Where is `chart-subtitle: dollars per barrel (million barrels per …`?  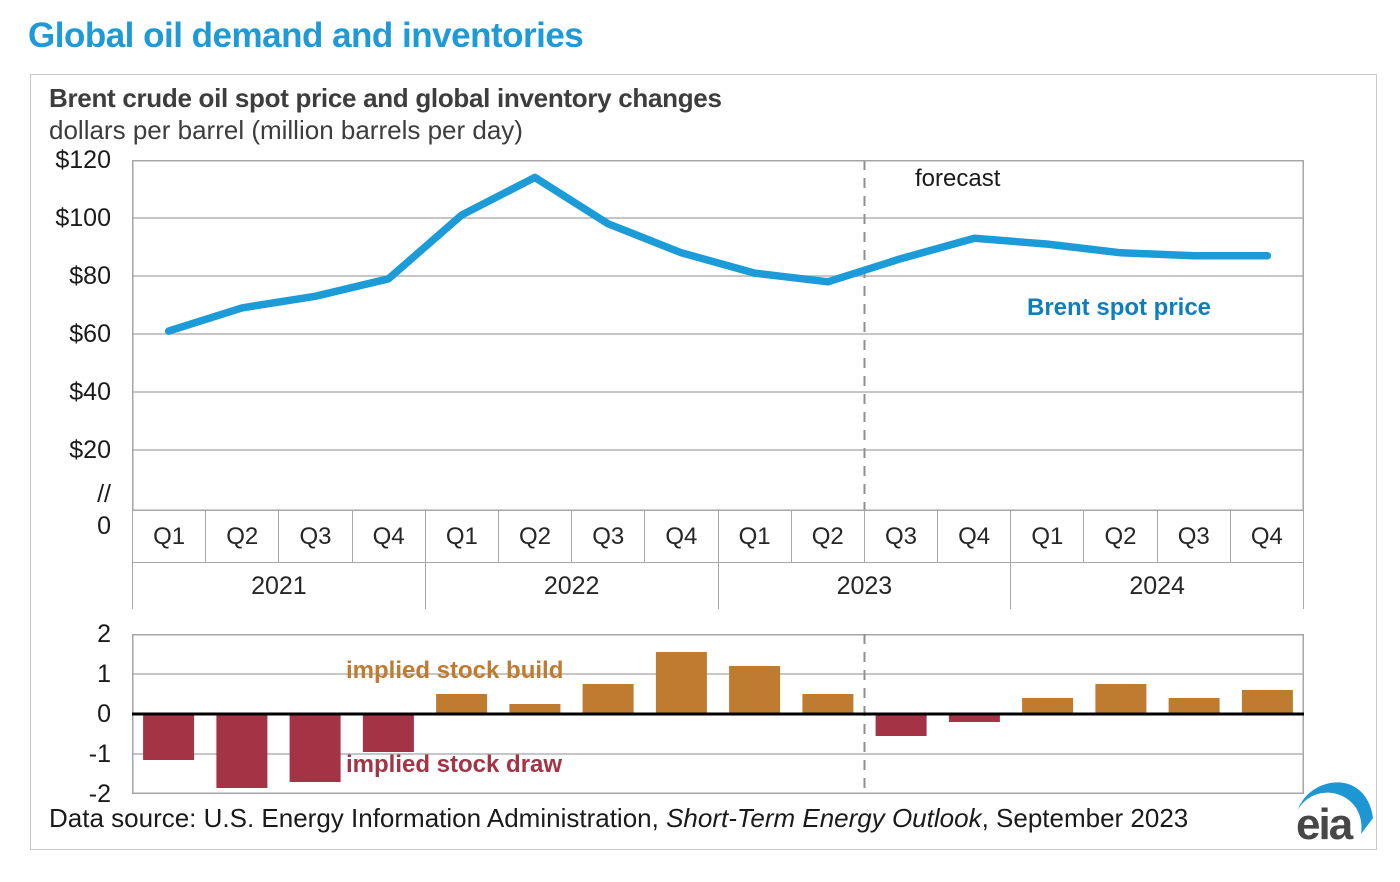 chart-subtitle: dollars per barrel (million barrels per … is located at coordinates (286, 130).